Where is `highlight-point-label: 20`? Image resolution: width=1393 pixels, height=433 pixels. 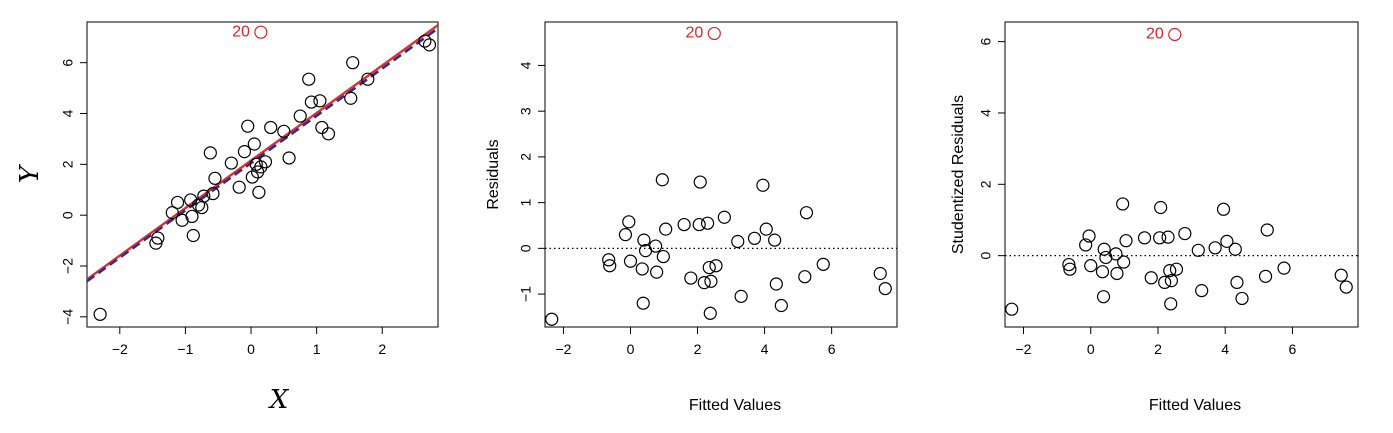
highlight-point-label: 20 is located at coordinates (1155, 34).